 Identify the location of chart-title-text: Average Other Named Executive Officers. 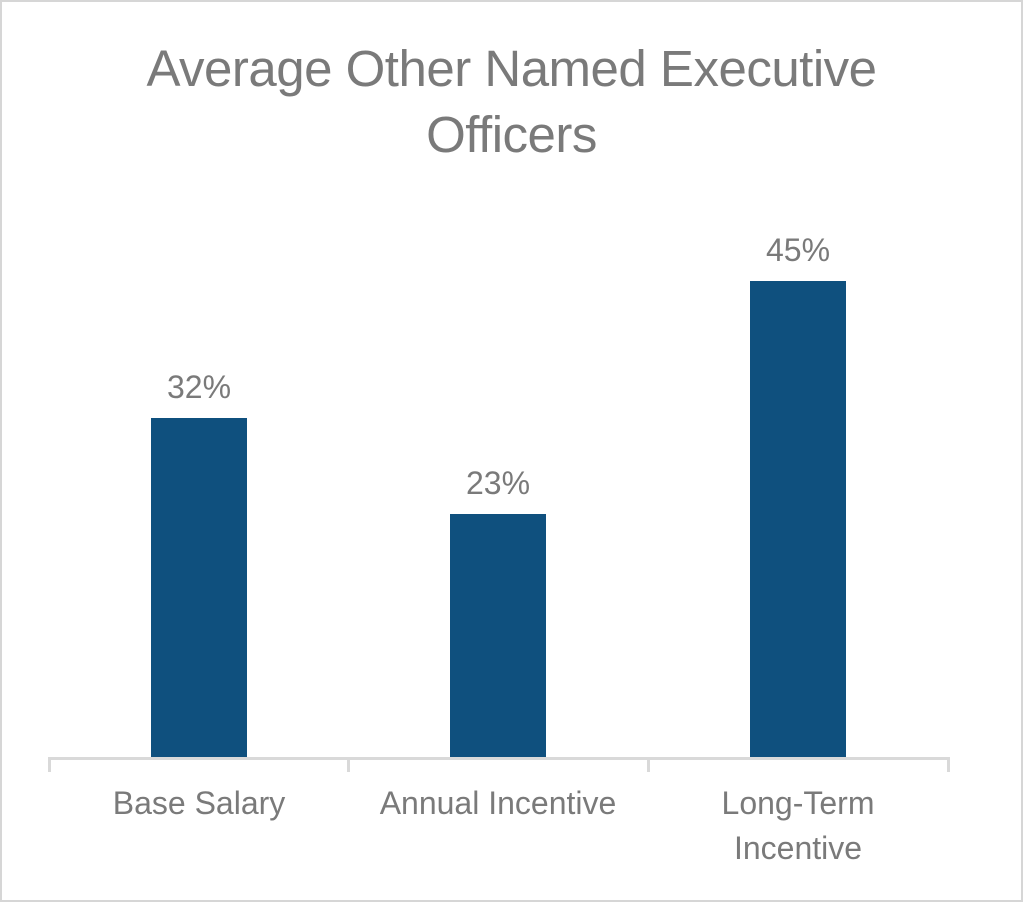
(511, 101).